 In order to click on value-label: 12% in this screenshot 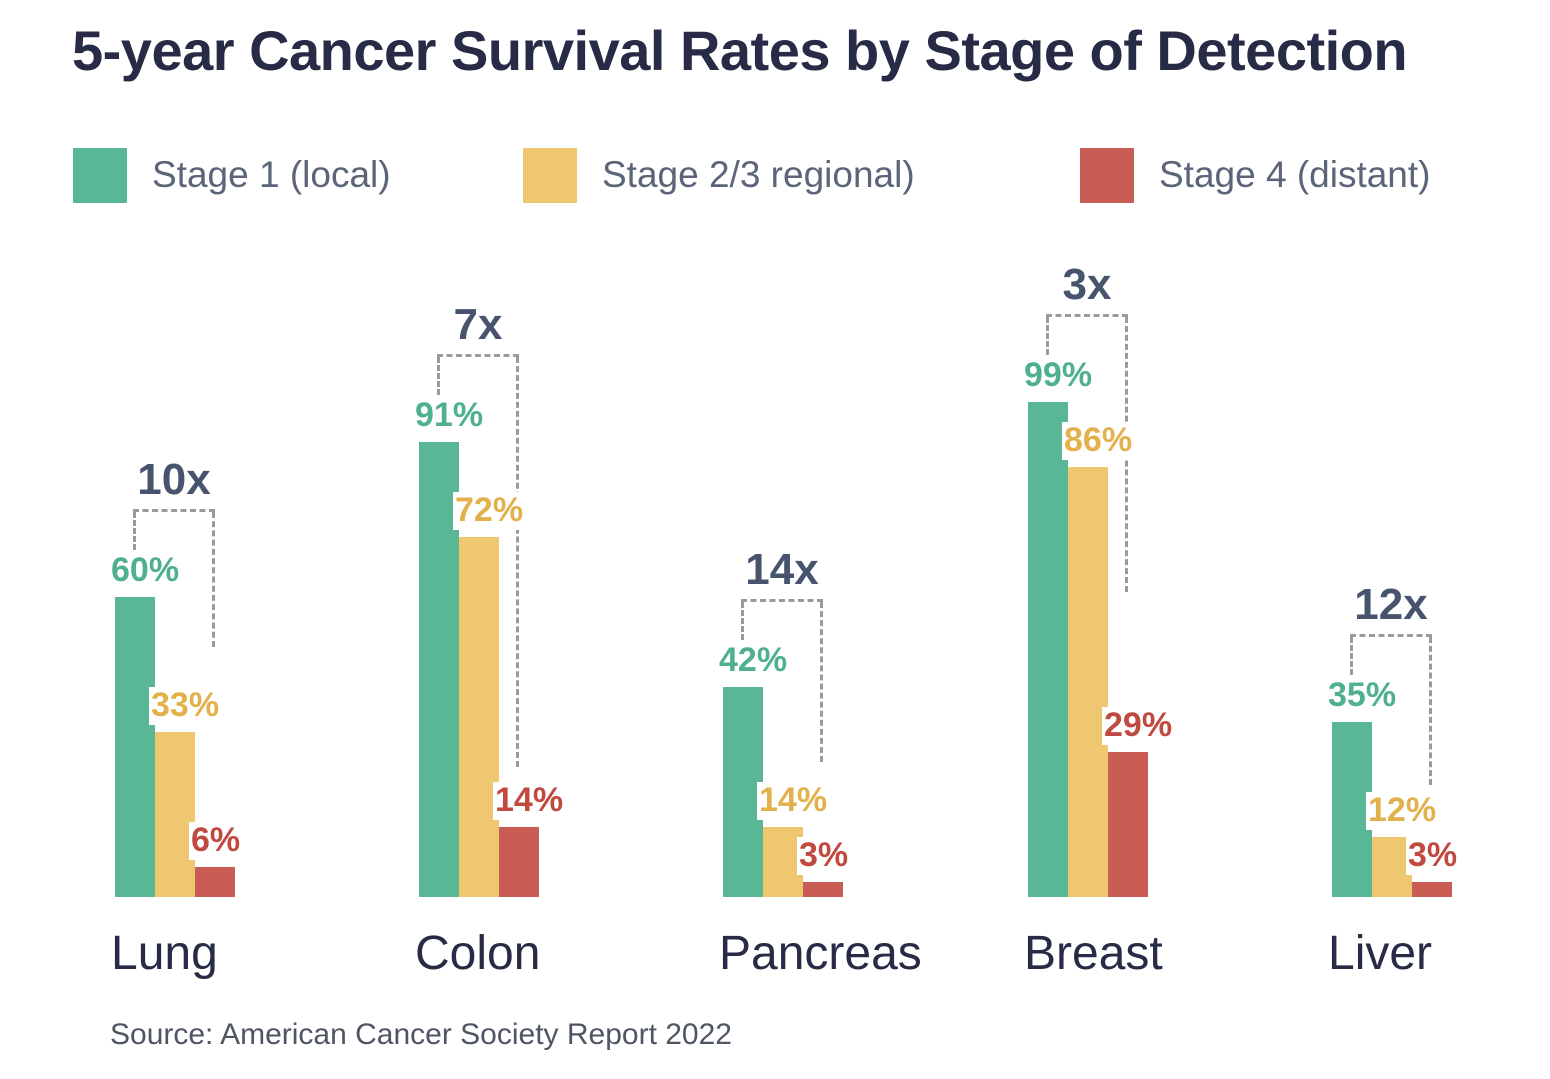, I will do `click(1402, 810)`.